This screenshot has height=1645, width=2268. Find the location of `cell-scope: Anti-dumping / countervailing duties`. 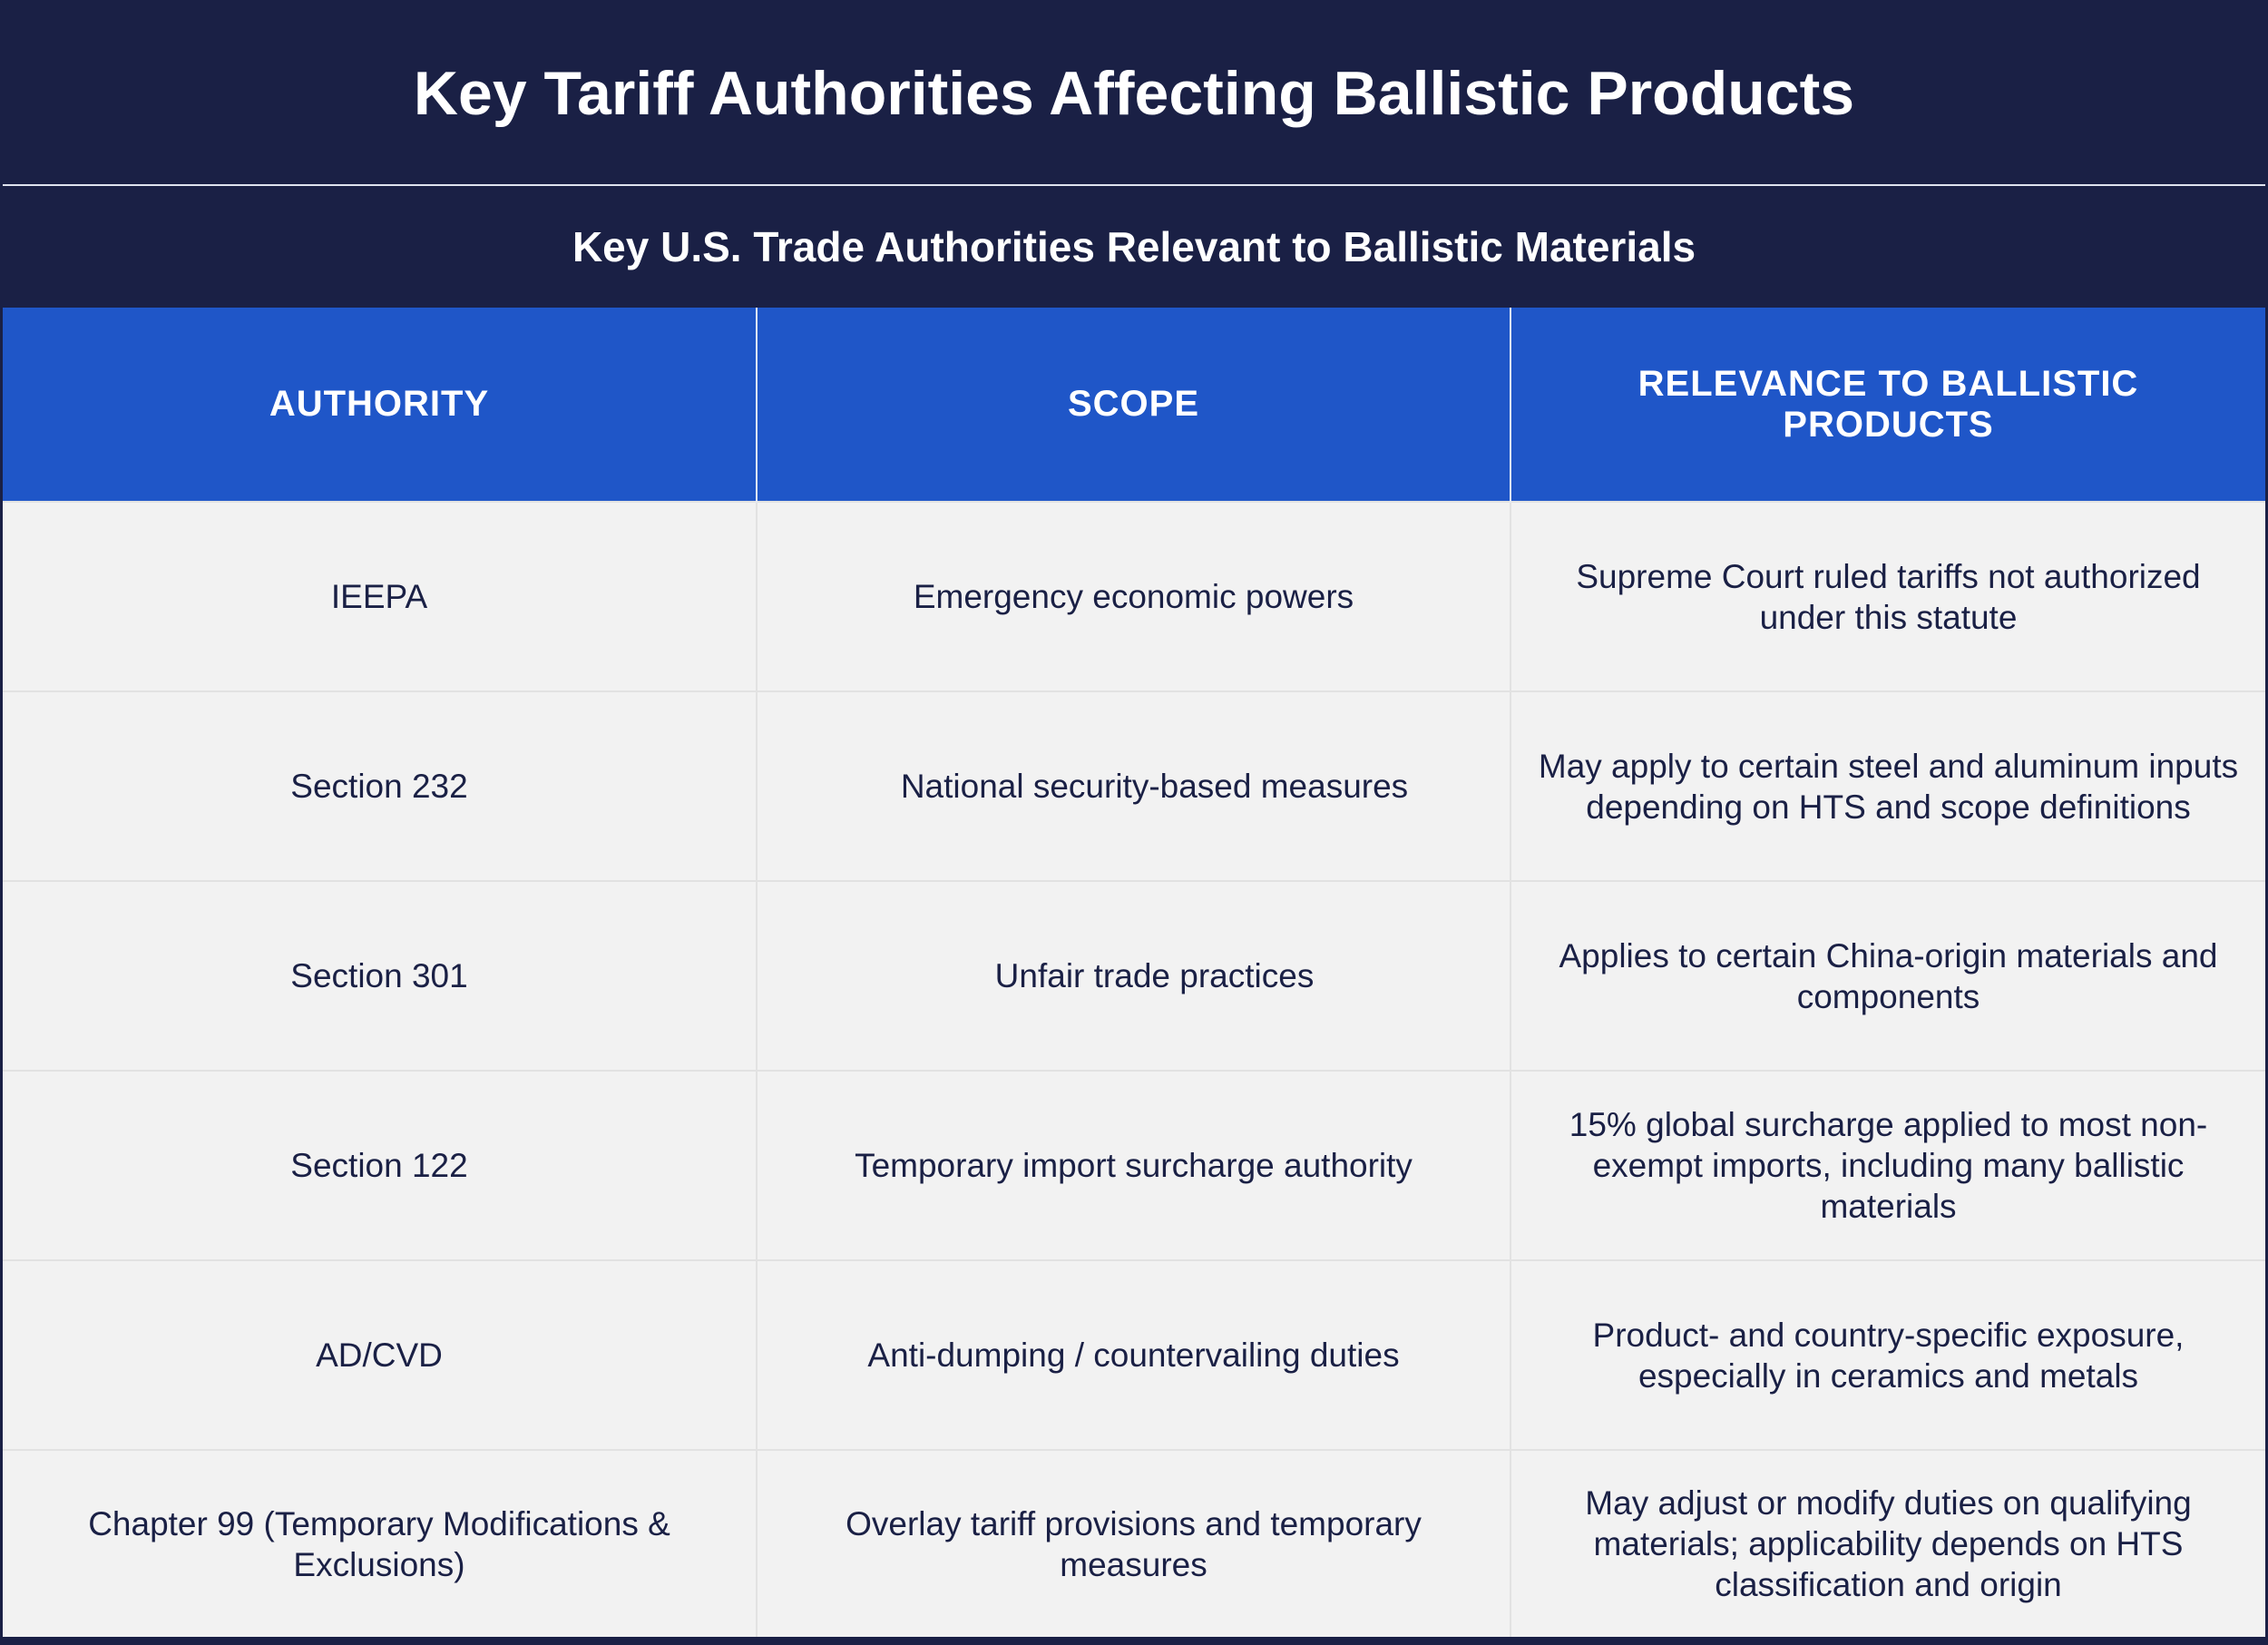

cell-scope: Anti-dumping / countervailing duties is located at coordinates (1134, 1354).